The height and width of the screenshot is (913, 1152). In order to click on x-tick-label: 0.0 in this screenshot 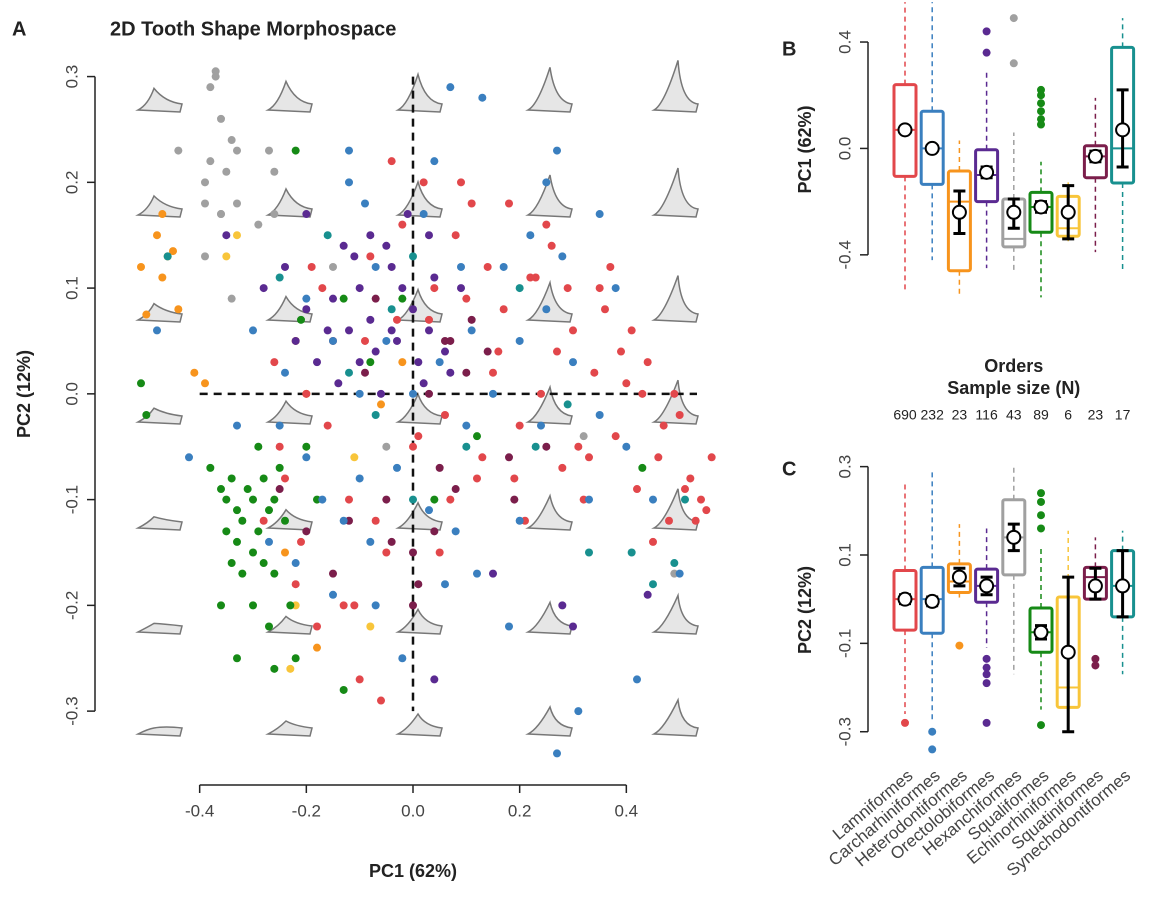, I will do `click(413, 810)`.